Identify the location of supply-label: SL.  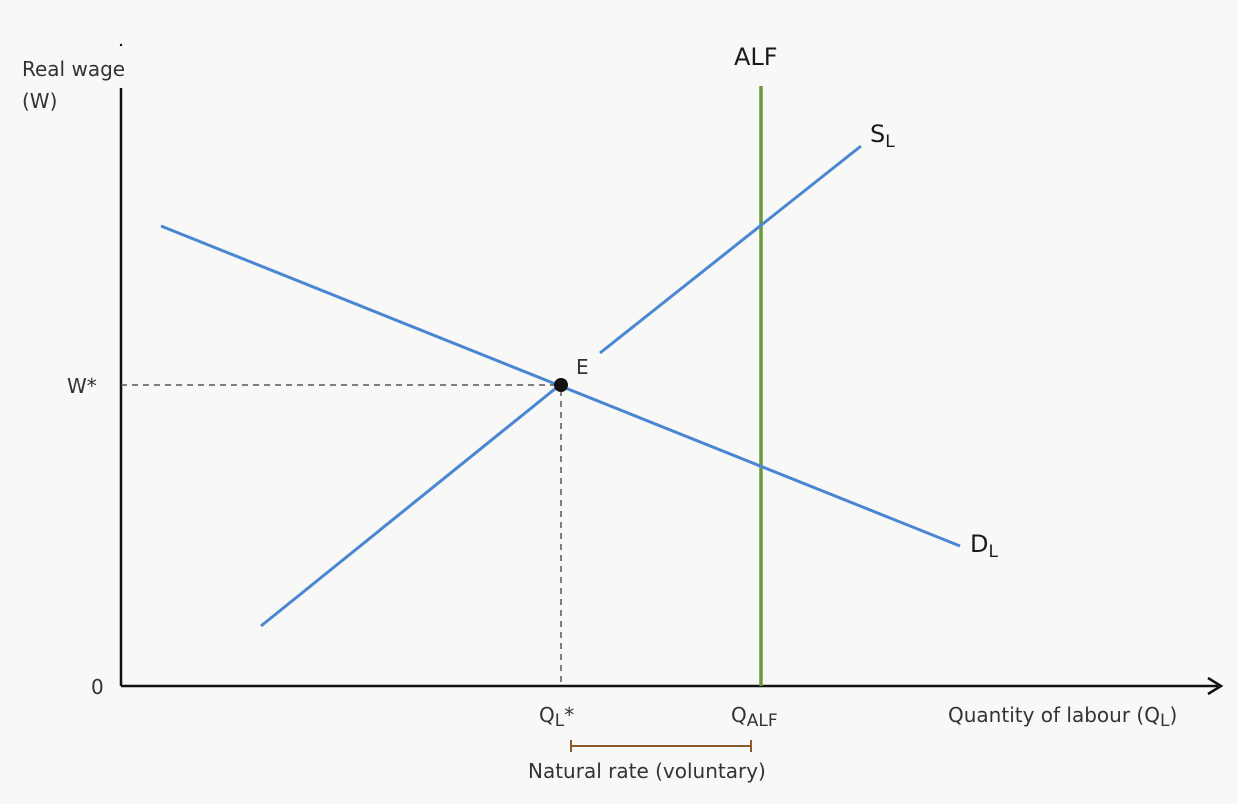
(882, 136).